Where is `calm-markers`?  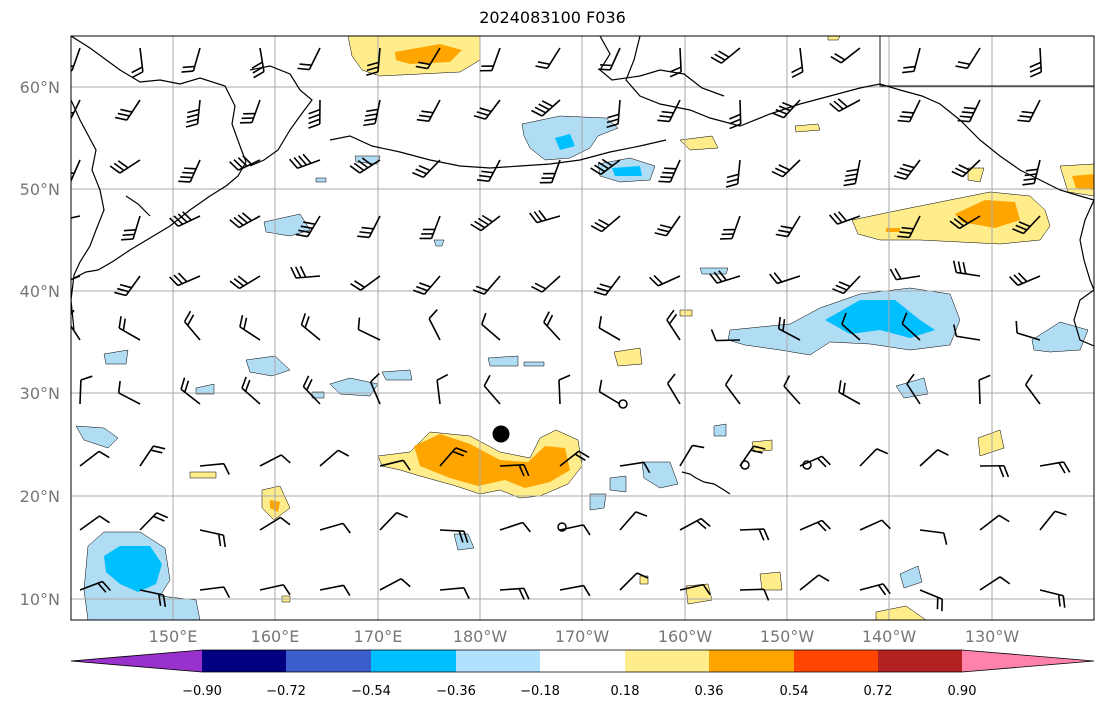
calm-markers is located at coordinates (684, 465).